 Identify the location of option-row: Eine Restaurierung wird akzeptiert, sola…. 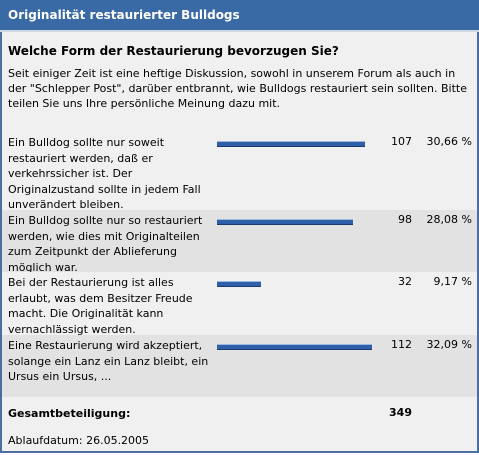
(239, 366).